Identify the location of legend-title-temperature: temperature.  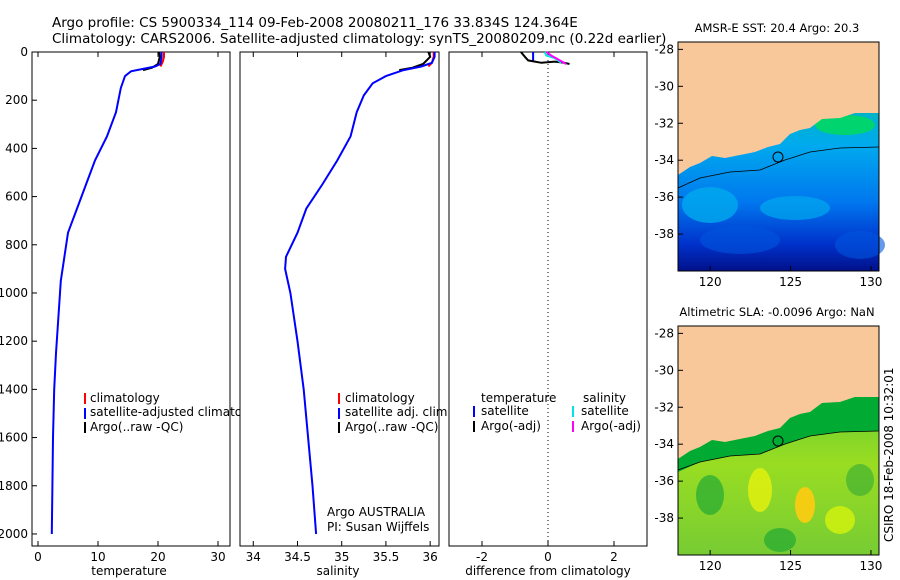
(518, 398).